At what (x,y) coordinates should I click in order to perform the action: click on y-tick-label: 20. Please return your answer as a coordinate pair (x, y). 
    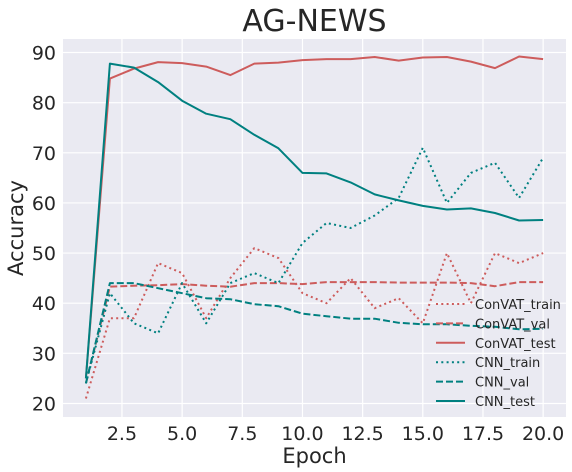
    Looking at the image, I should click on (44, 404).